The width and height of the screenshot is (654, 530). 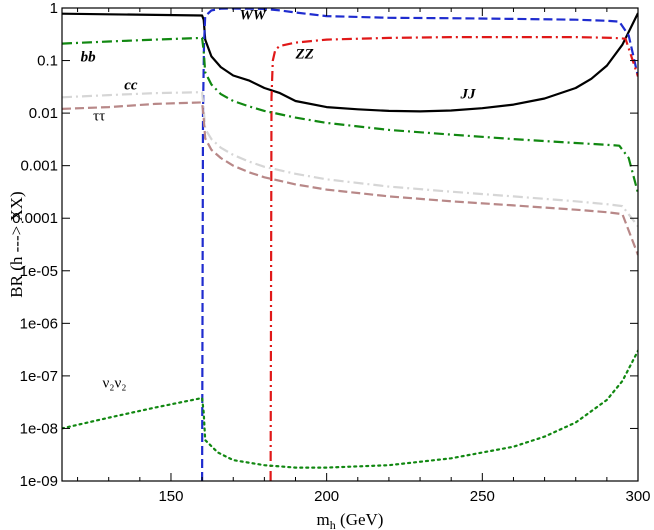 I want to click on series-label-jj: JJ, so click(x=468, y=94).